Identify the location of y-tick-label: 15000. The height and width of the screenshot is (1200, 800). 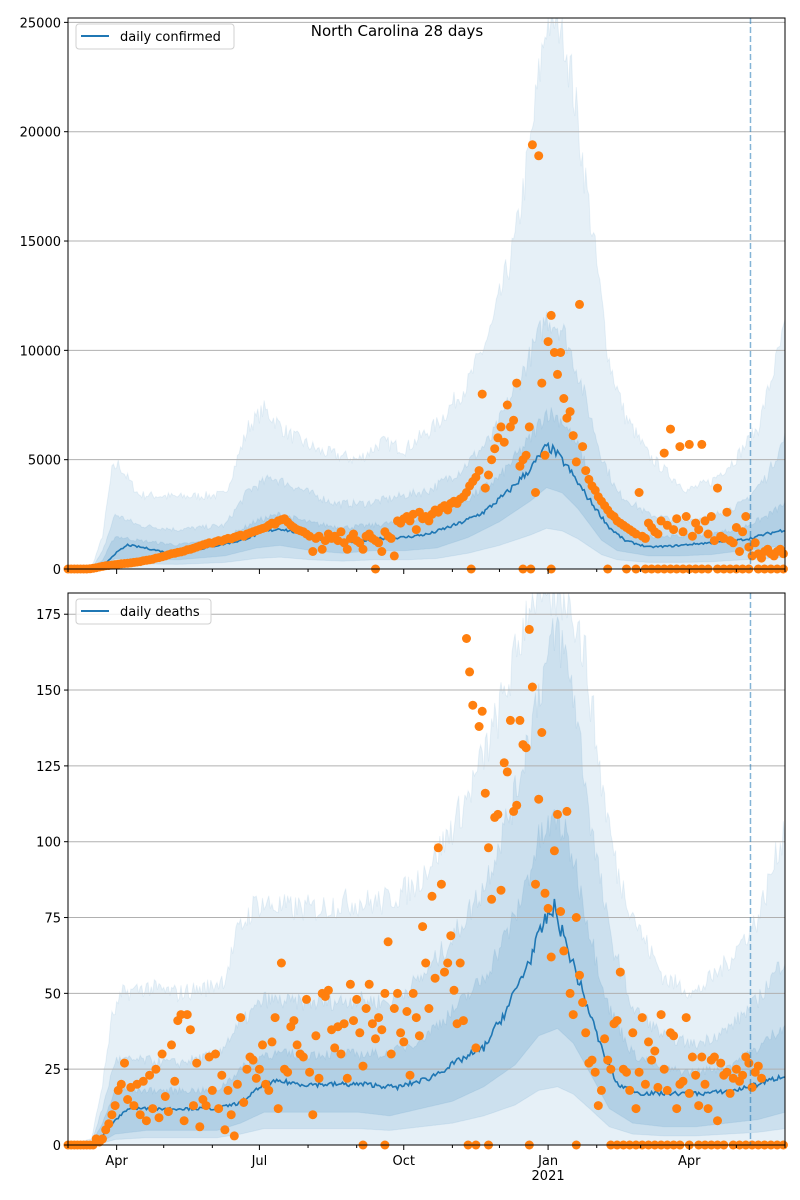
(40, 242).